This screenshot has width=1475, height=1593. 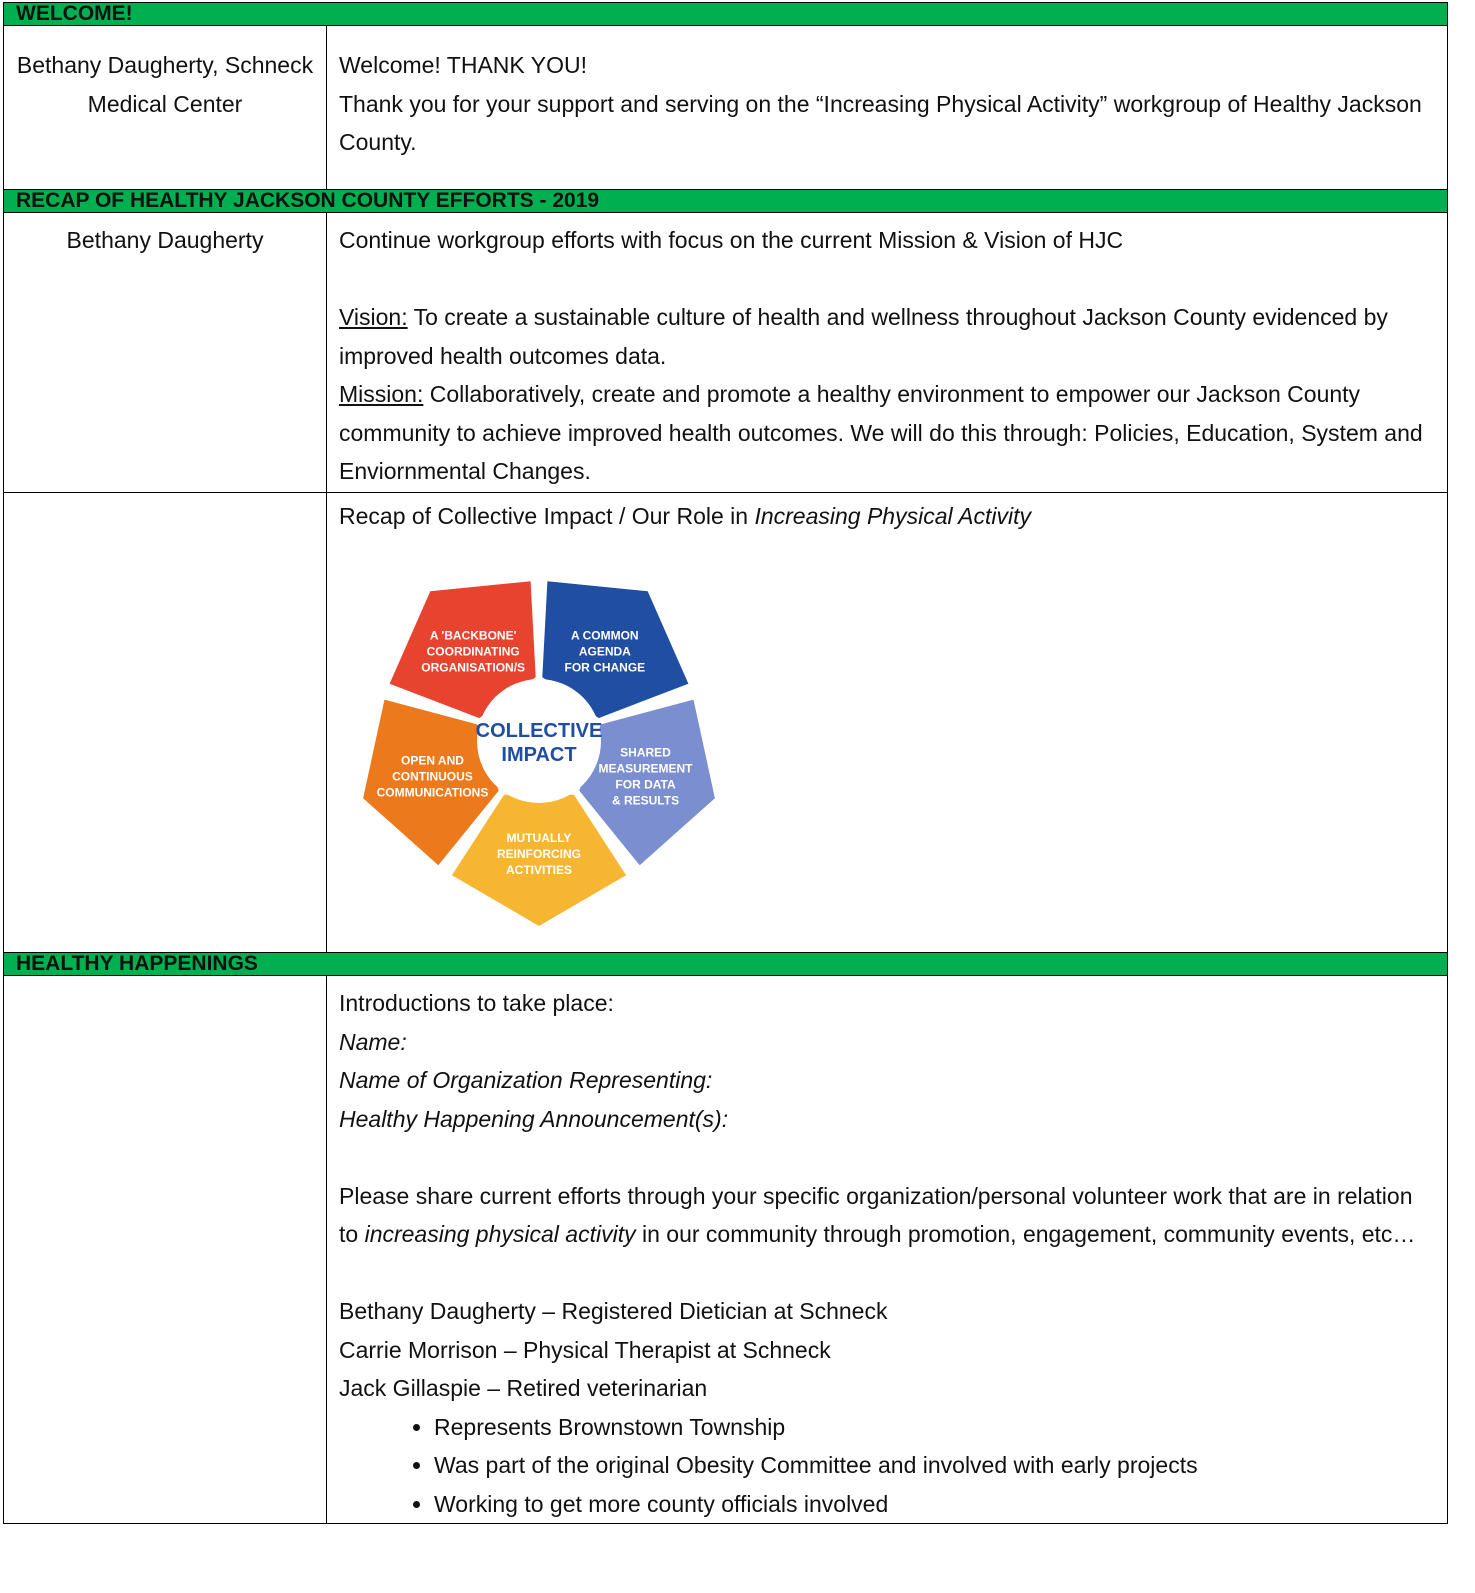 What do you see at coordinates (526, 1080) in the screenshot?
I see `text: Name of Organization Representing:` at bounding box center [526, 1080].